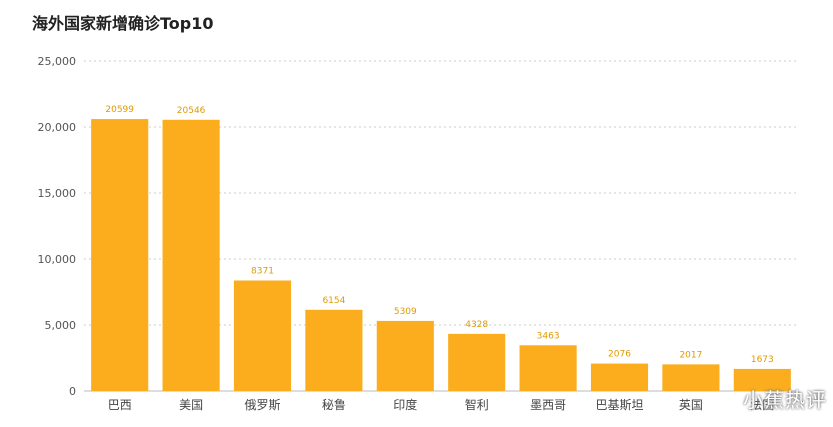 The width and height of the screenshot is (833, 427). I want to click on chart-title: 海外国家新增确诊Top10, so click(123, 23).